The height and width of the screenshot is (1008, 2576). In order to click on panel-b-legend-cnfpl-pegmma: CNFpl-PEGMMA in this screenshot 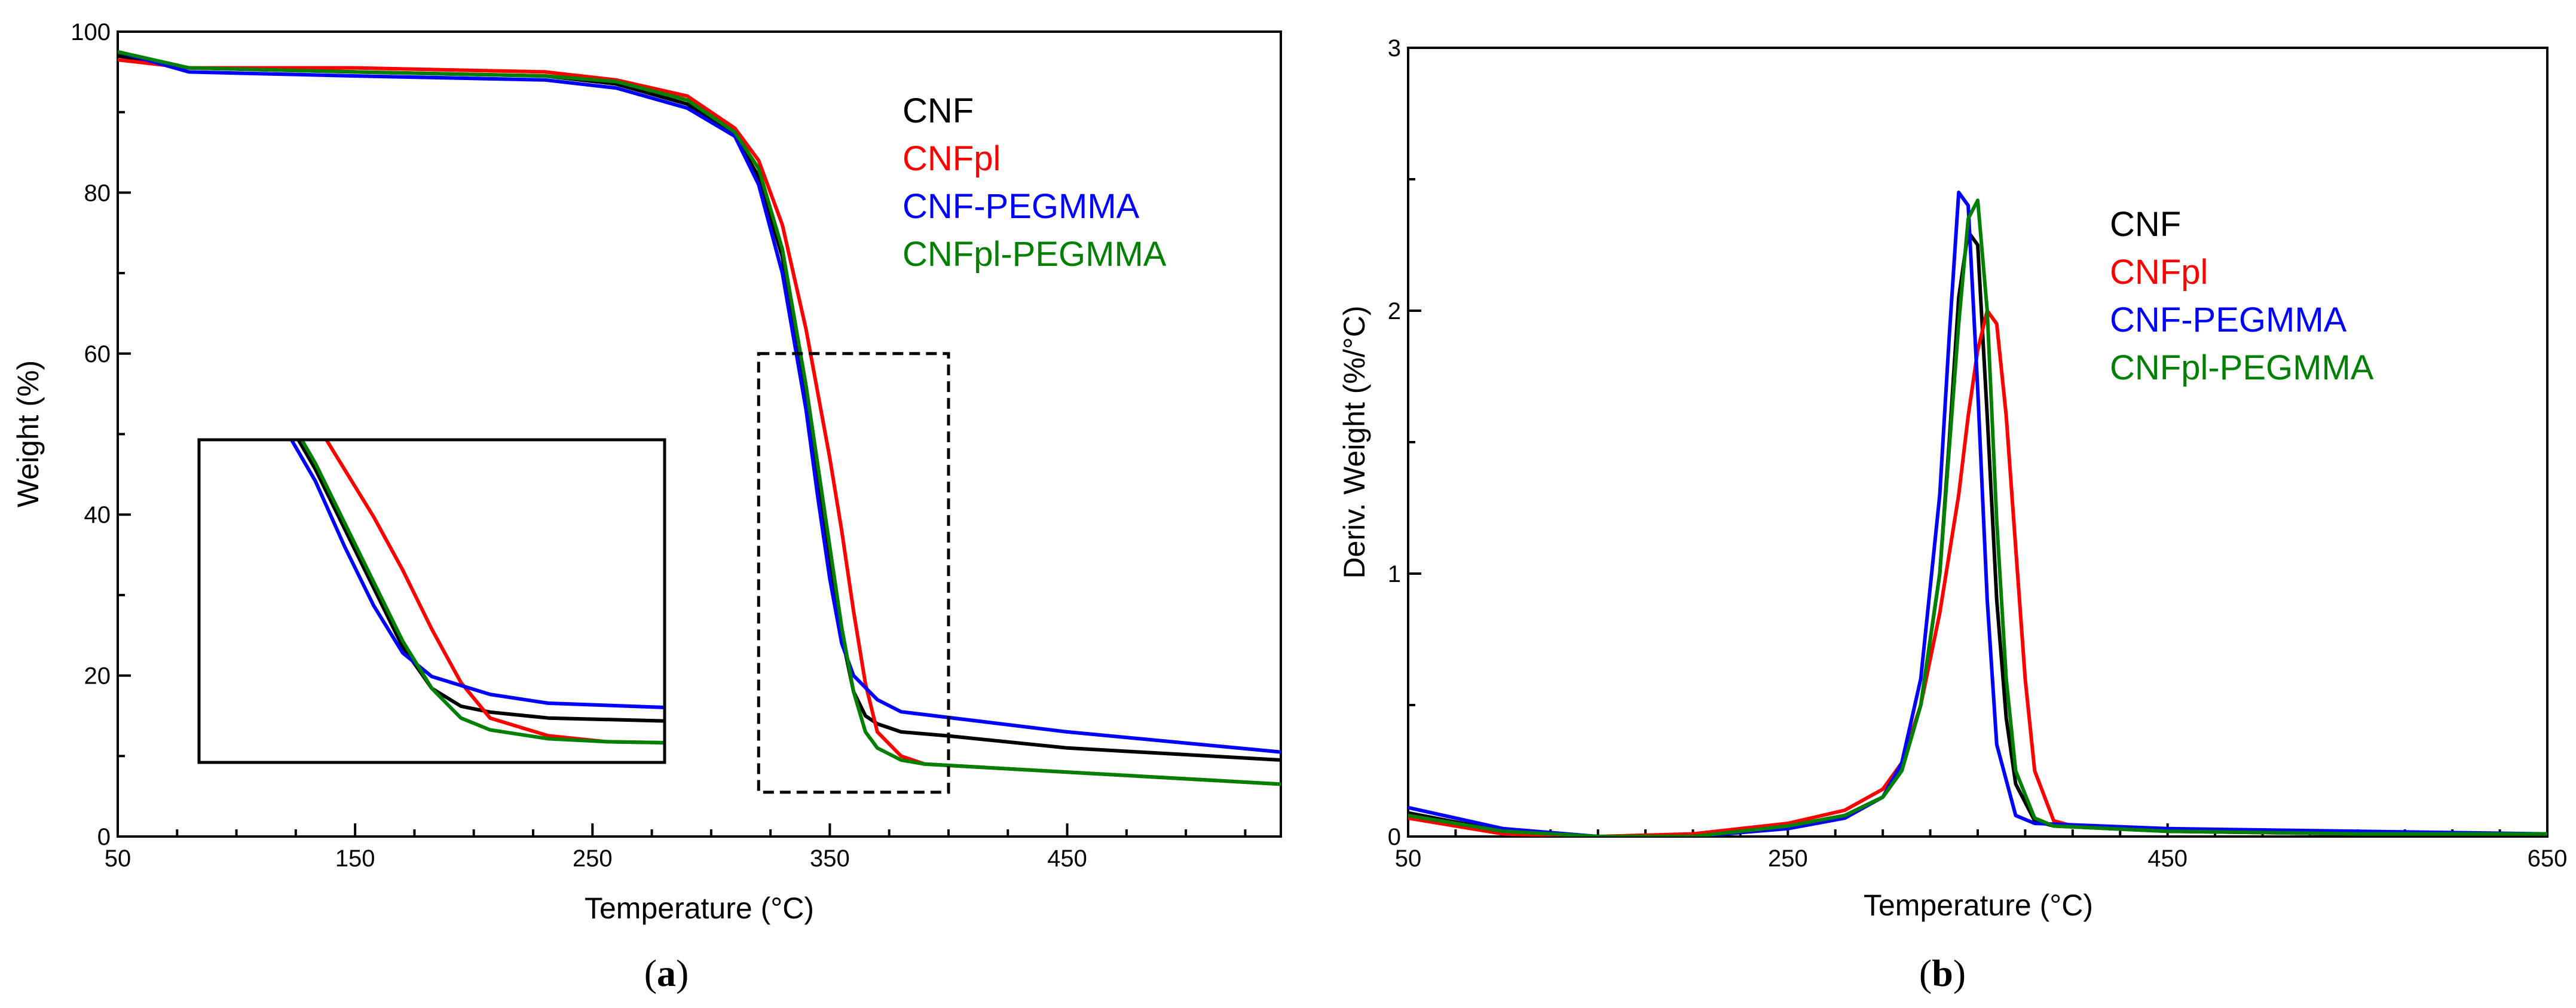, I will do `click(2242, 367)`.